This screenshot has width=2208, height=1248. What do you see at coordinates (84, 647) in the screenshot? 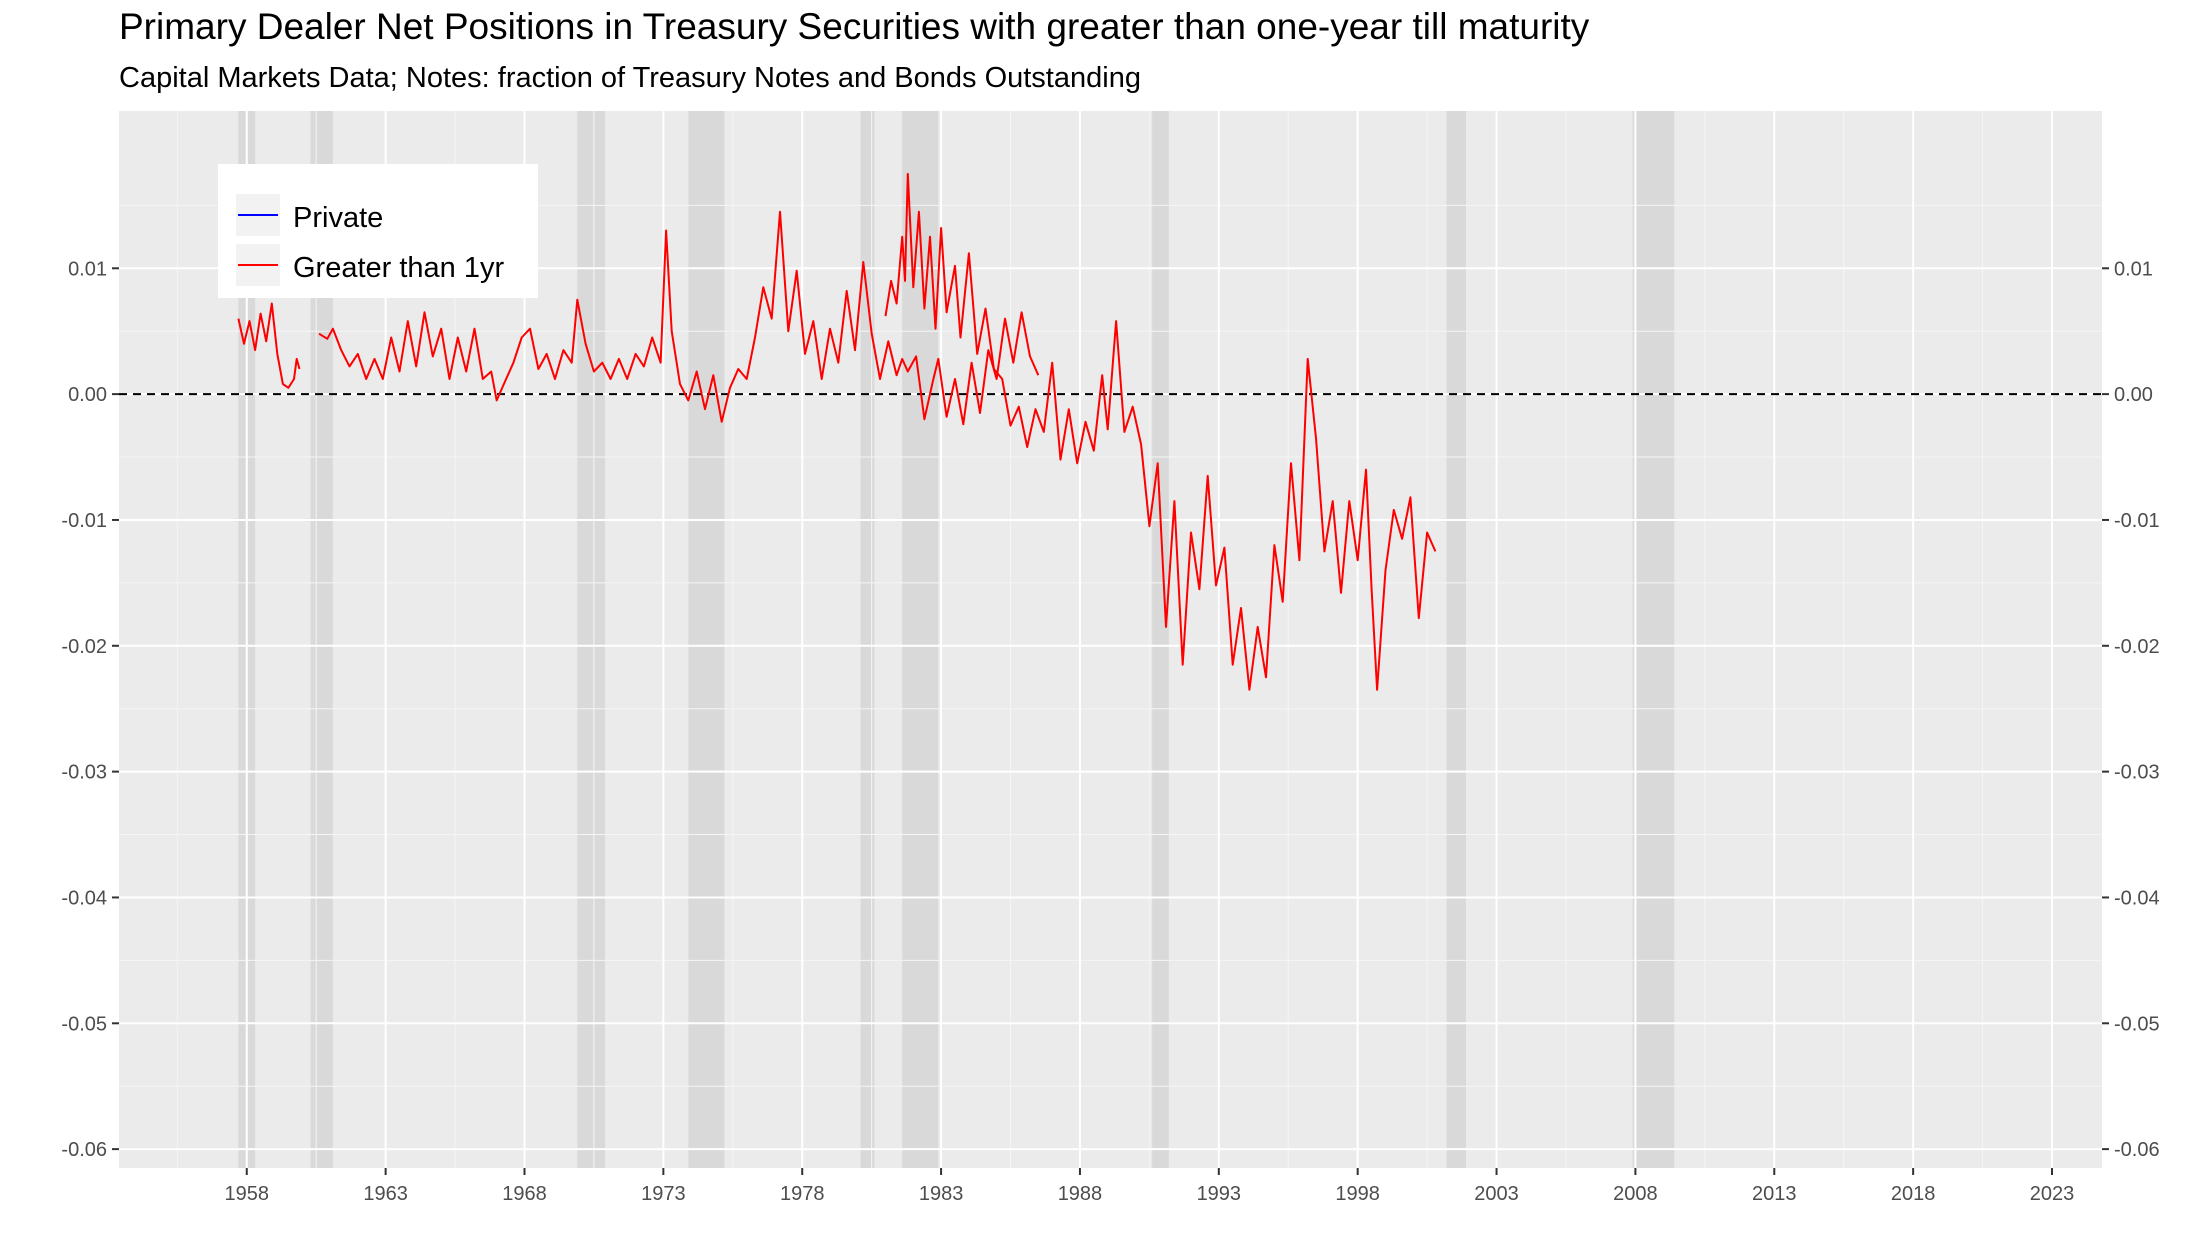
I see `y-tick-label-left: -0.02` at bounding box center [84, 647].